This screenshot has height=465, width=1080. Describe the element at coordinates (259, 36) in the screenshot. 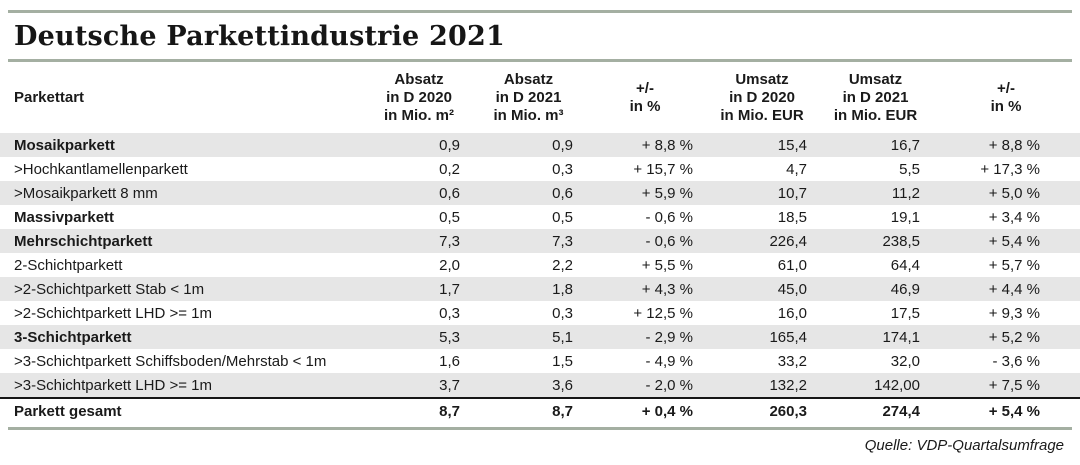

I see `page-title: Deutsche Parkettindustrie 2021` at that location.